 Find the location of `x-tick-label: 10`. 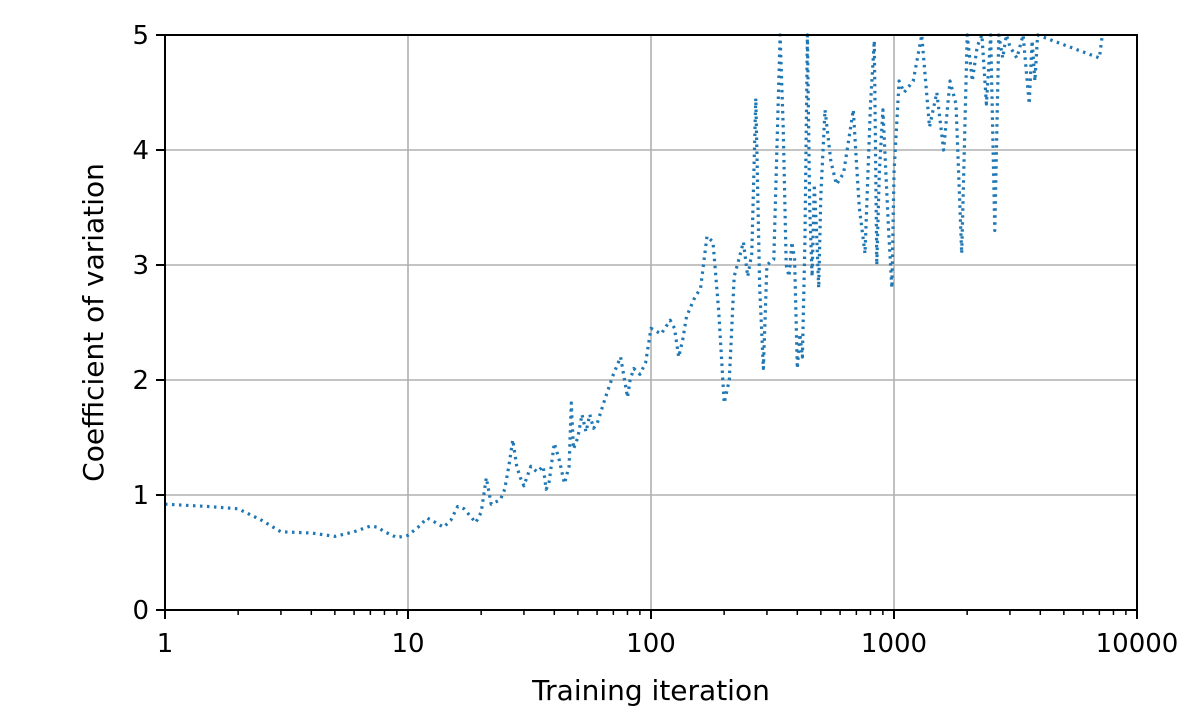

x-tick-label: 10 is located at coordinates (407, 644).